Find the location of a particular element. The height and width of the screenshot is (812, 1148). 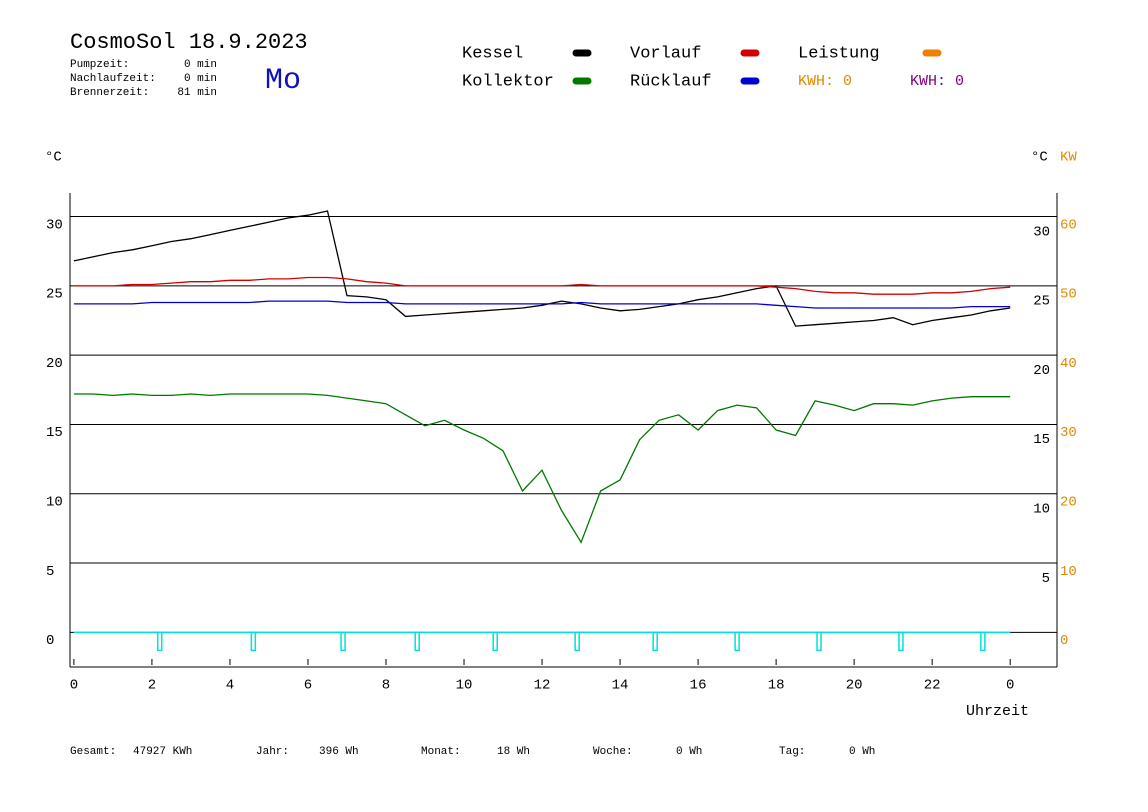

legend-label: Leistung is located at coordinates (839, 53).